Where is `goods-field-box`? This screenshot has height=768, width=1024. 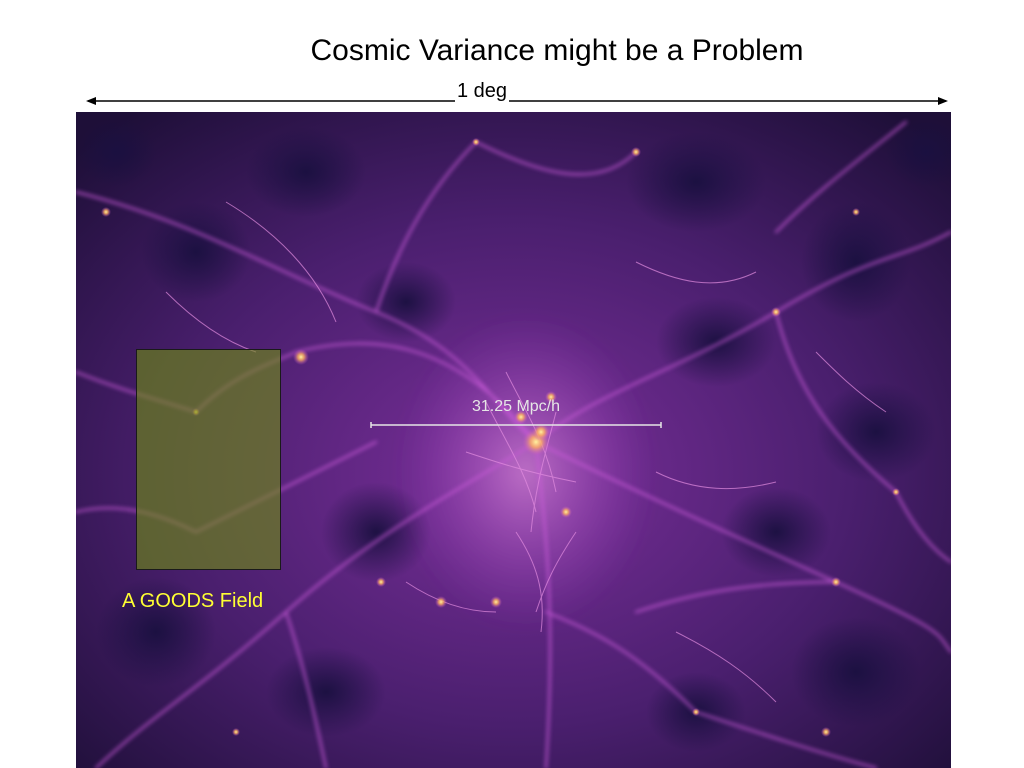 goods-field-box is located at coordinates (208, 459).